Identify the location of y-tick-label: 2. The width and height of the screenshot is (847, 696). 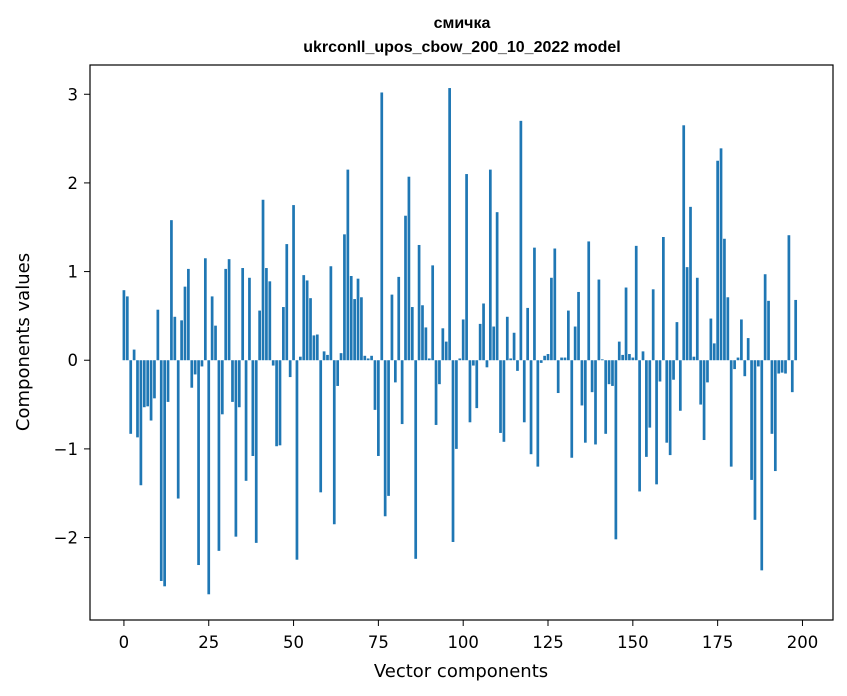
(73, 183).